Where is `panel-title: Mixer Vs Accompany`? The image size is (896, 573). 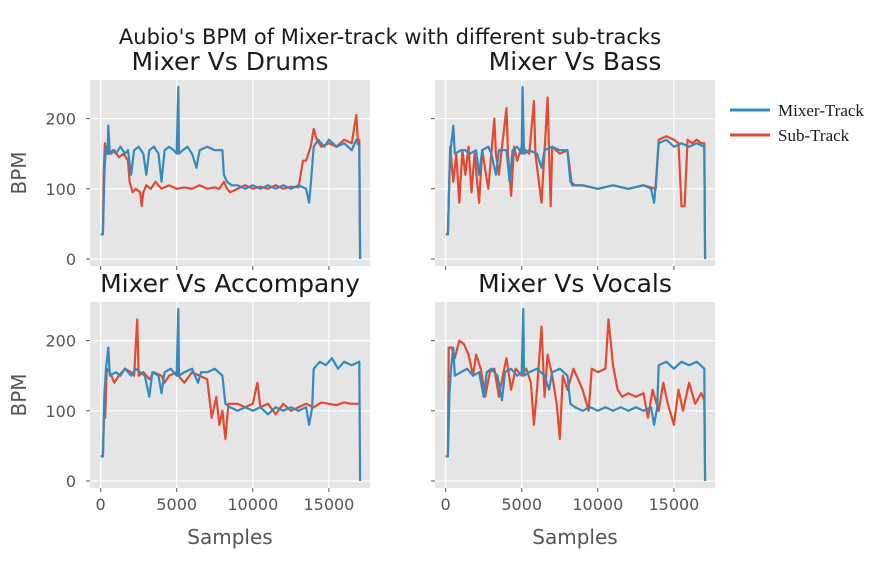 panel-title: Mixer Vs Accompany is located at coordinates (230, 283).